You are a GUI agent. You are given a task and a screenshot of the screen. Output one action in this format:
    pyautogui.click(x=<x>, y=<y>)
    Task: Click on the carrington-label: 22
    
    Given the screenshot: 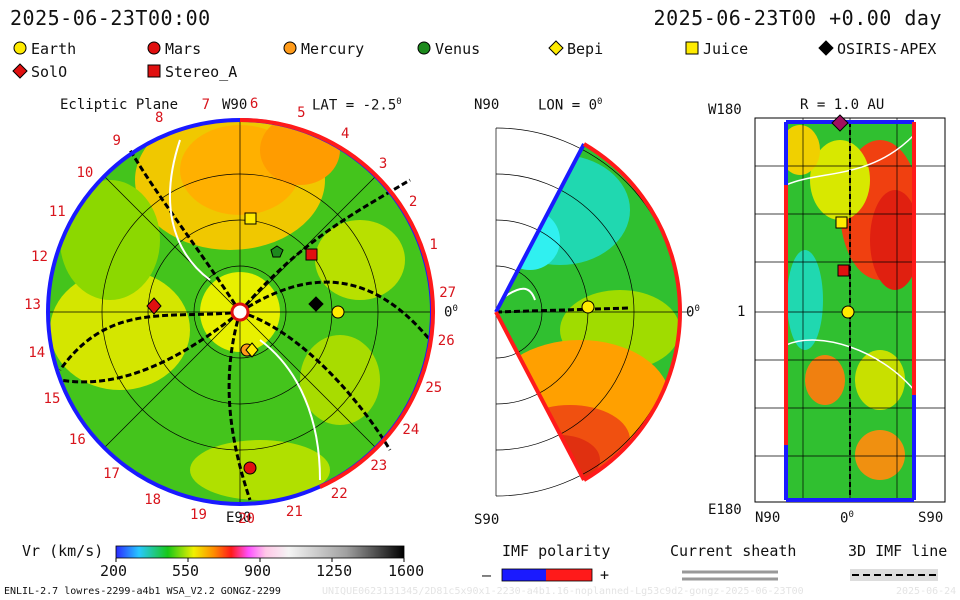 What is the action you would take?
    pyautogui.click(x=339, y=494)
    